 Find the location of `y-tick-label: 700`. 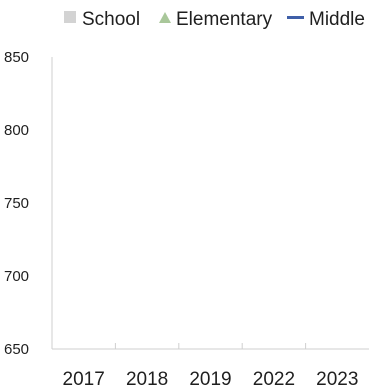

y-tick-label: 700 is located at coordinates (16, 276).